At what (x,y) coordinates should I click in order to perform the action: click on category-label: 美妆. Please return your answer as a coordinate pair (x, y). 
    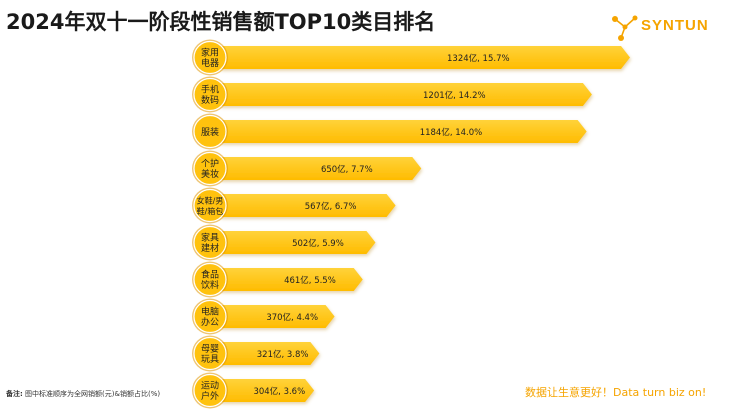
    Looking at the image, I should click on (210, 174).